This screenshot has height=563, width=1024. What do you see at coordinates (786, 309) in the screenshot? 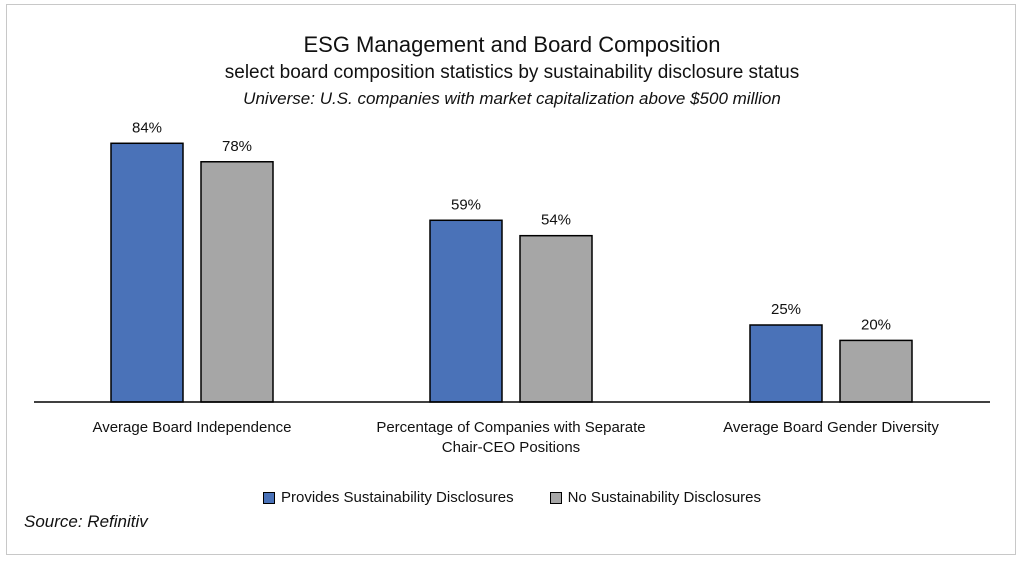
I see `data-label-disclosures-2: 25%` at bounding box center [786, 309].